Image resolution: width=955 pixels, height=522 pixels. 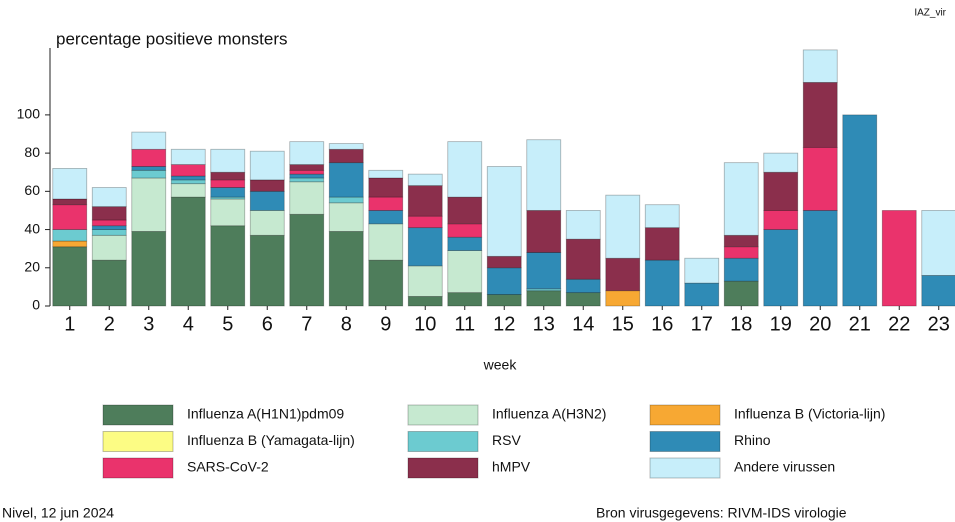 I want to click on x-tick-label: 16, so click(x=662, y=324).